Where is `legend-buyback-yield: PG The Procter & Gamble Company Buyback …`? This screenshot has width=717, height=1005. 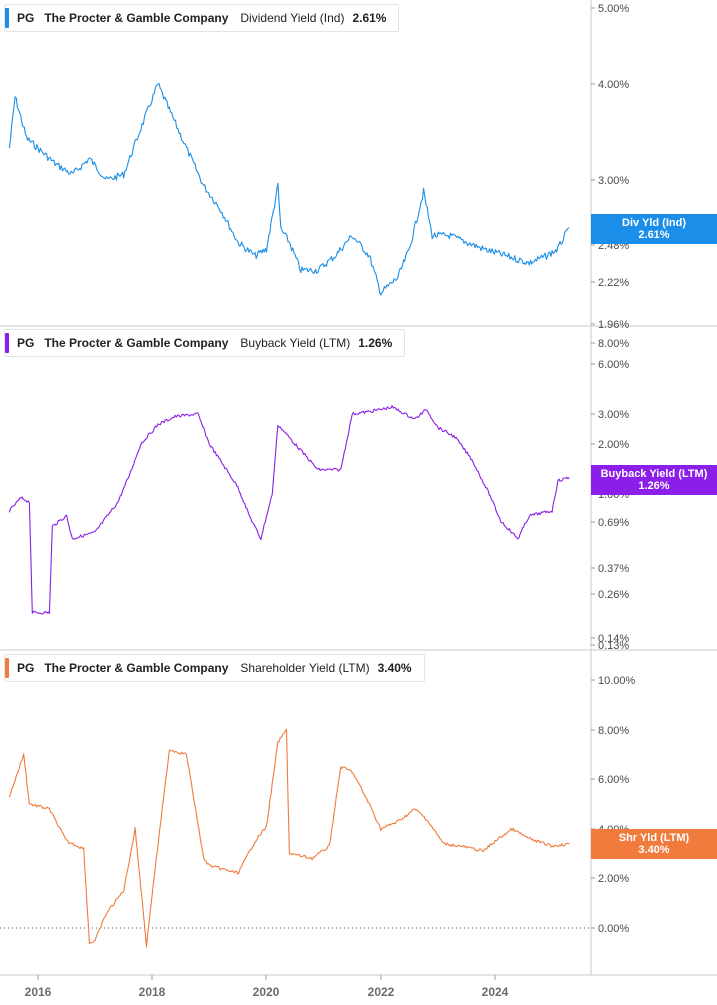 legend-buyback-yield: PG The Procter & Gamble Company Buyback … is located at coordinates (205, 343).